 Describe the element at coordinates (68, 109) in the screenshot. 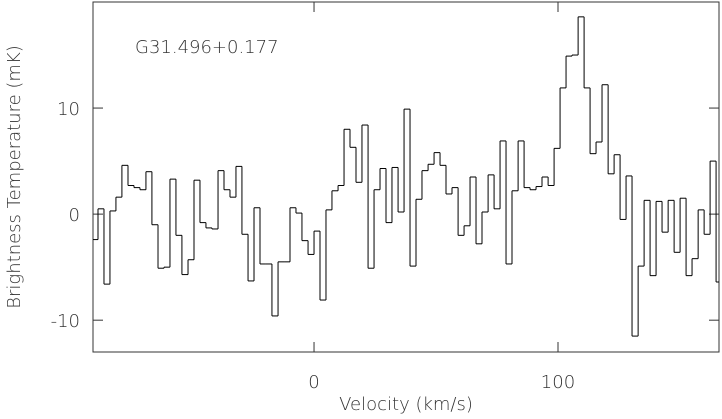

I see `y-tick-label: 10` at that location.